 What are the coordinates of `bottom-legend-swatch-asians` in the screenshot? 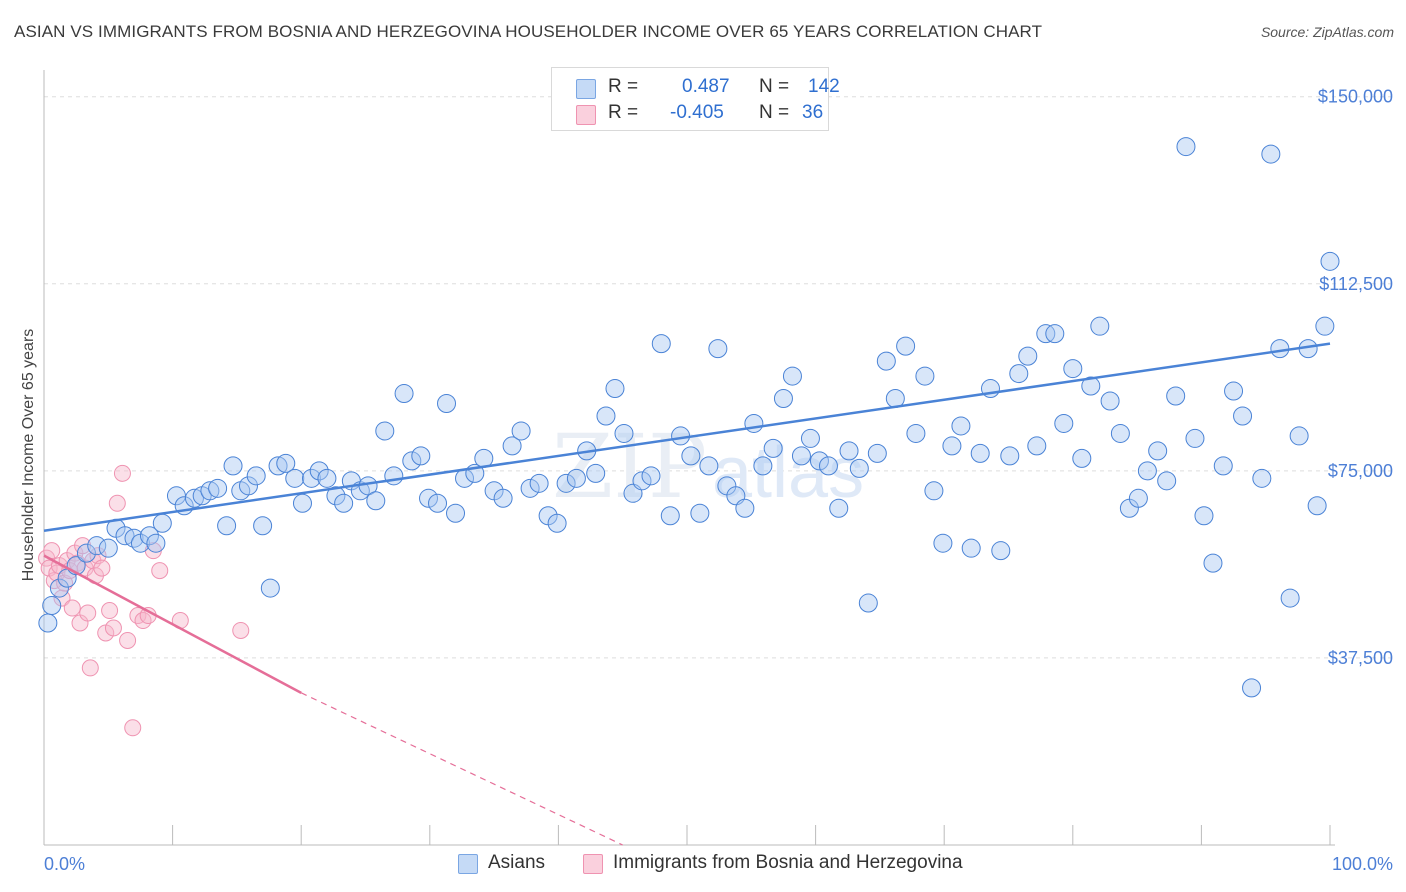 It's located at (468, 864).